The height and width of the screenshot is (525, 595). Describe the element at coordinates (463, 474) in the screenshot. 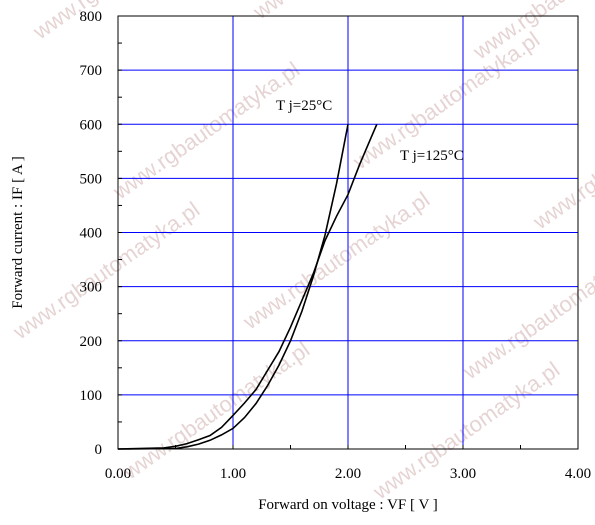

I see `x-tick-label: 3.00` at that location.